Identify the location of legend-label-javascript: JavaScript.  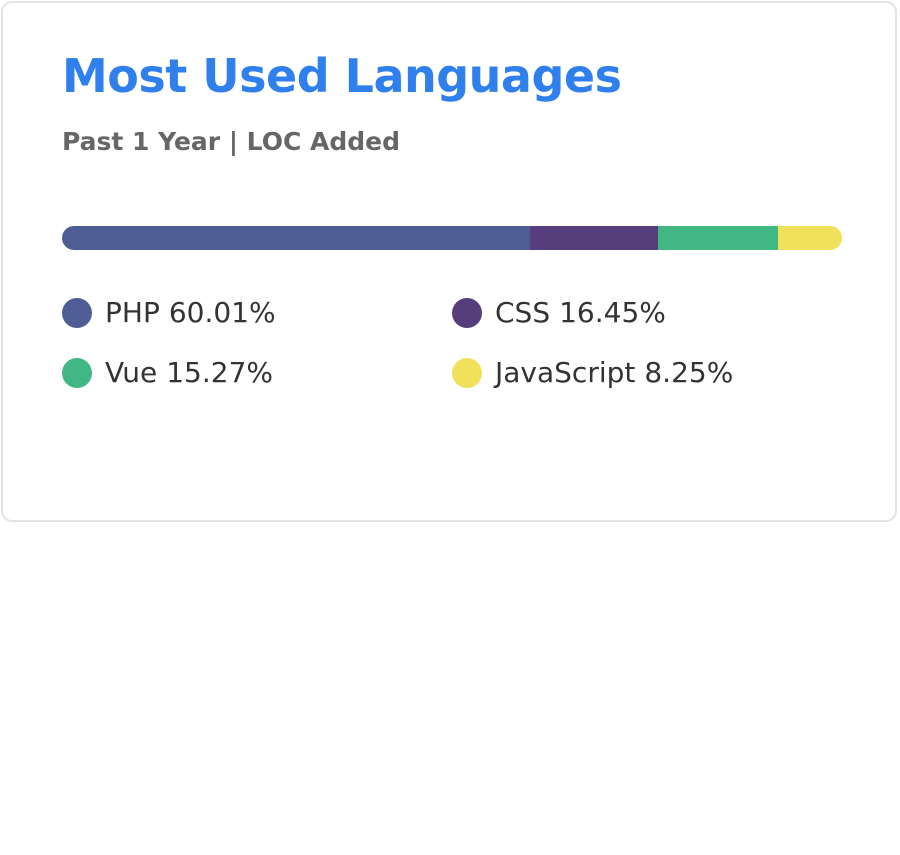
(565, 372).